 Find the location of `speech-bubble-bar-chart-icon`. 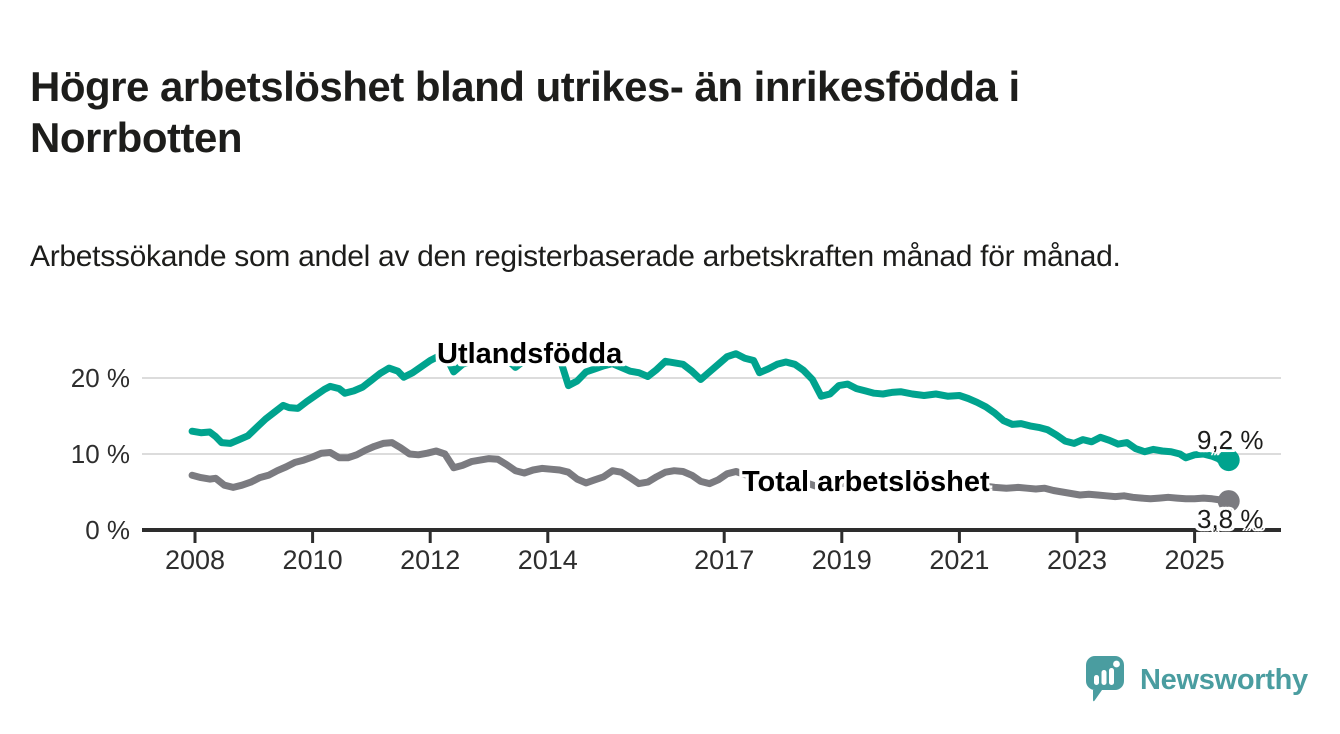

speech-bubble-bar-chart-icon is located at coordinates (1105, 679).